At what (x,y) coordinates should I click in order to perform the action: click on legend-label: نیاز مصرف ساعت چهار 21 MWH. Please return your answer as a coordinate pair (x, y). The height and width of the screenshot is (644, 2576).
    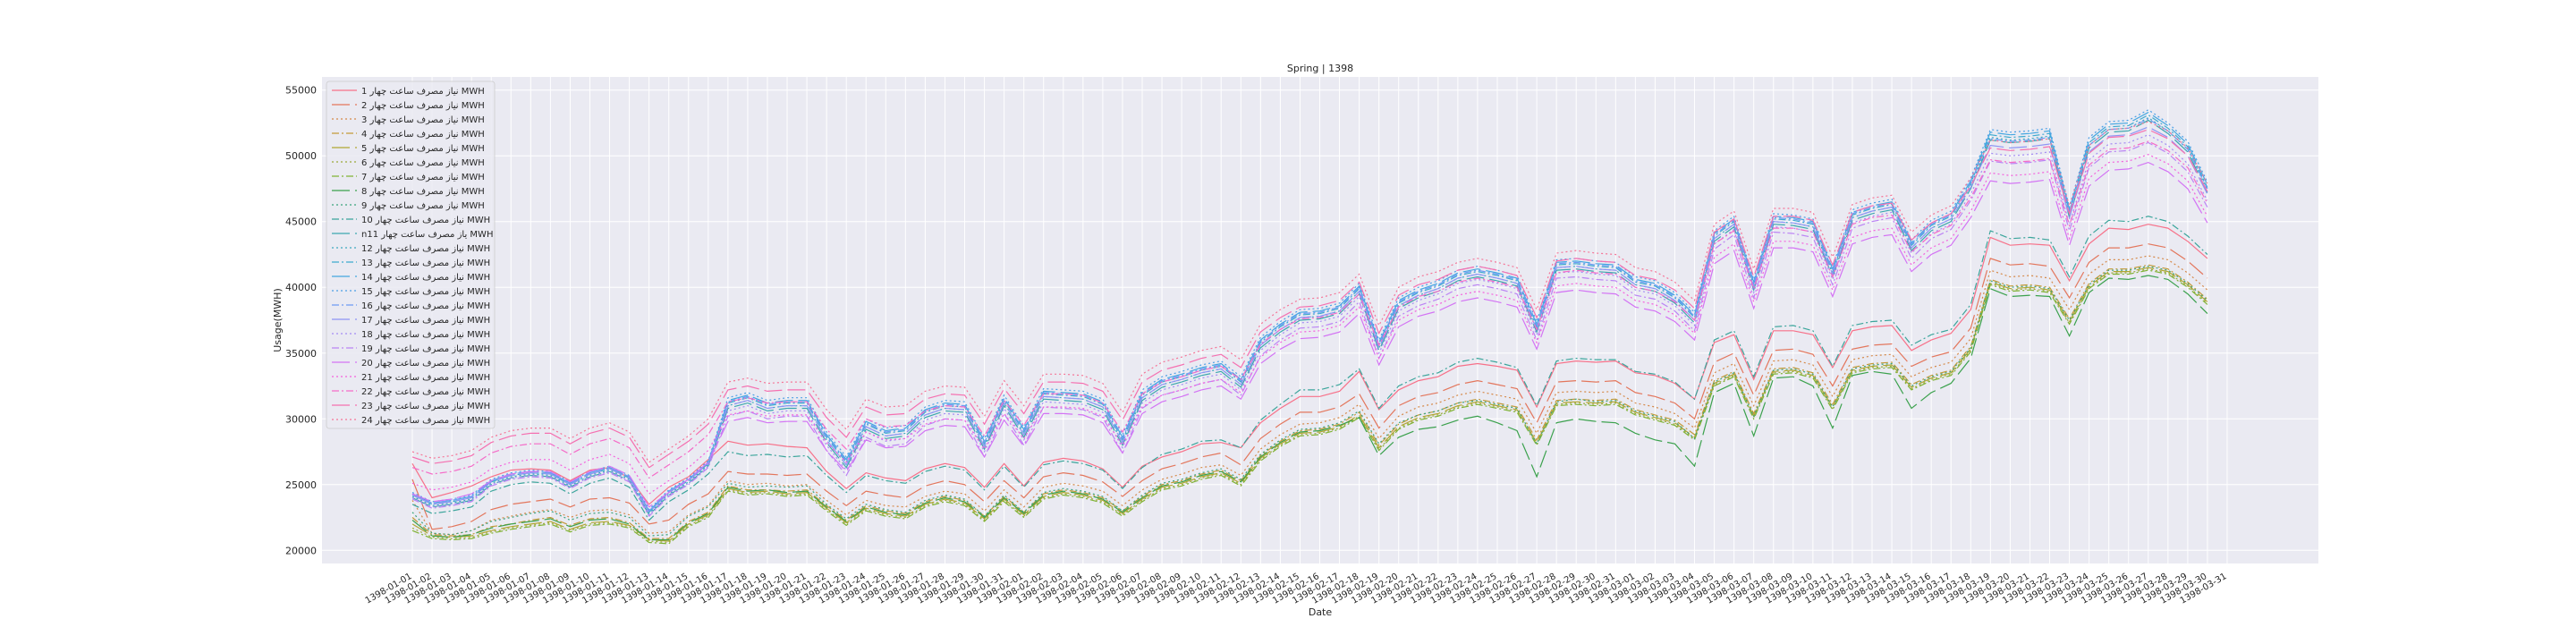
    Looking at the image, I should click on (425, 378).